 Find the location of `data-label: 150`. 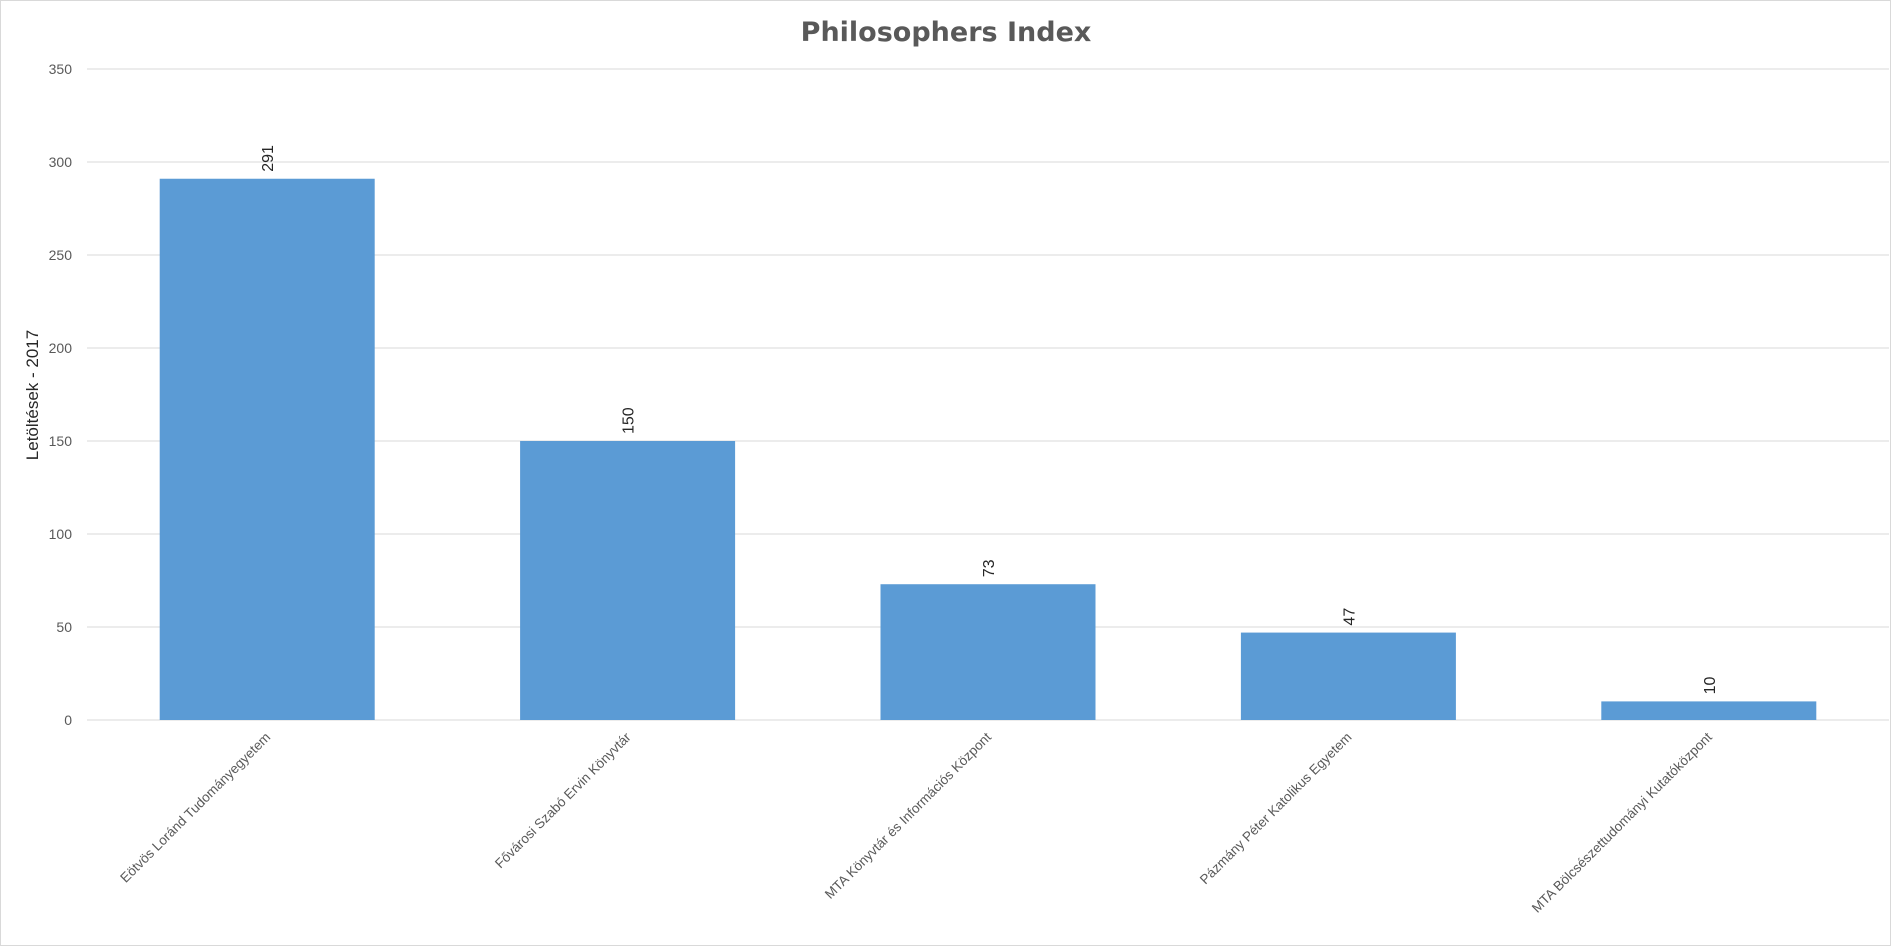

data-label: 150 is located at coordinates (629, 420).